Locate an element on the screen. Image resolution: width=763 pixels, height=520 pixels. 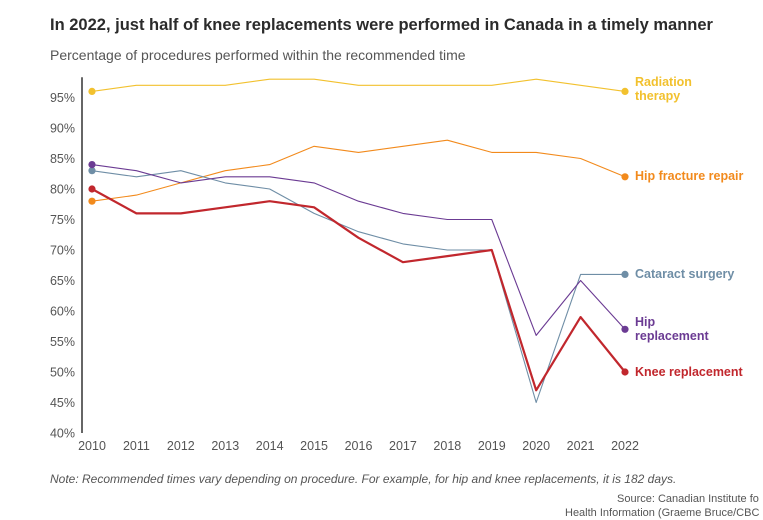
y-tick-label: 65% is located at coordinates (62, 281).